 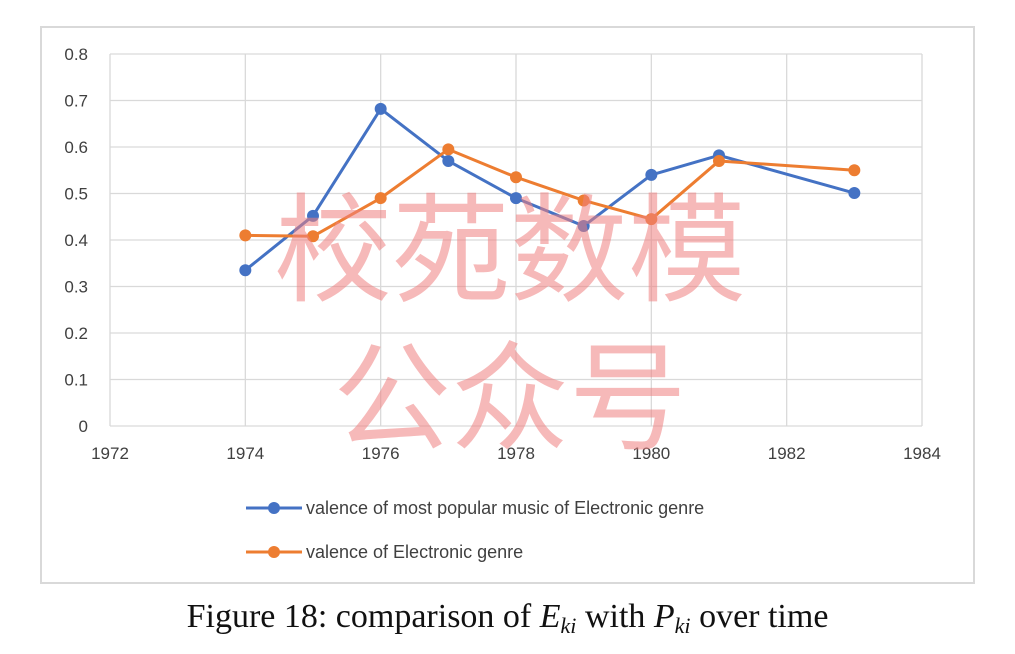 What do you see at coordinates (615, 616) in the screenshot?
I see `caption-middle: with` at bounding box center [615, 616].